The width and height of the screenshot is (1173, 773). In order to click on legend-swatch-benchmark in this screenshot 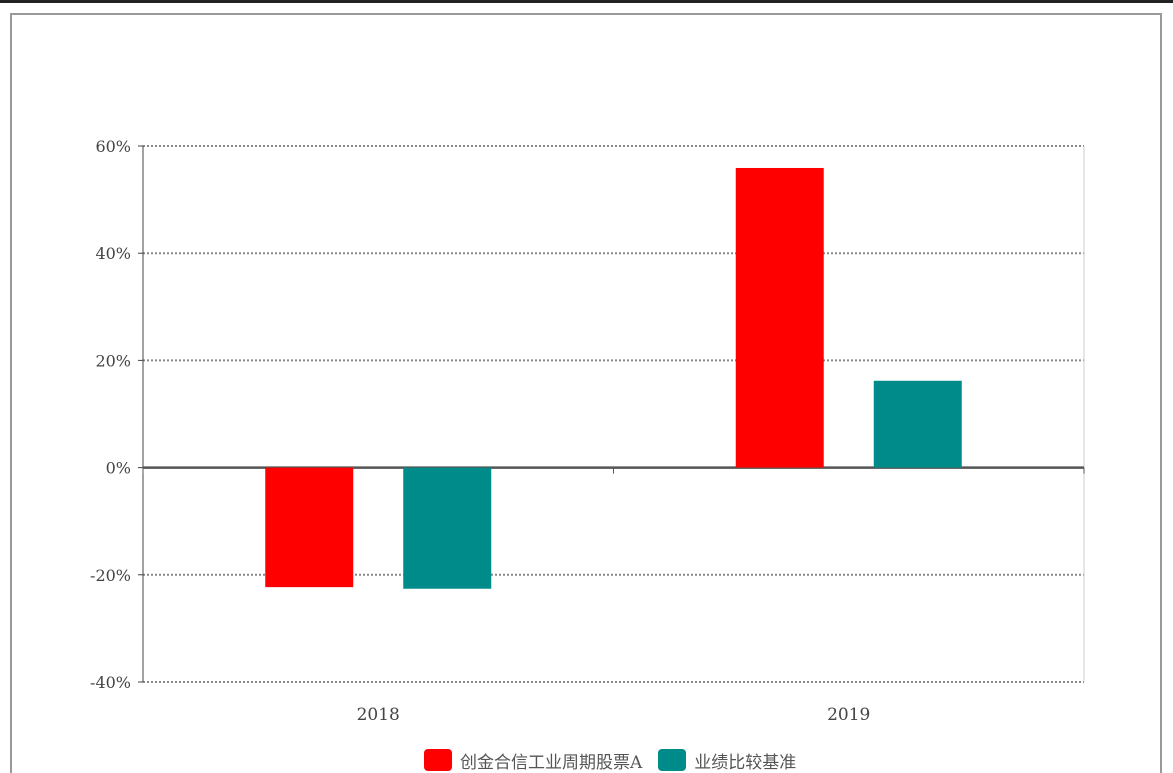, I will do `click(672, 760)`.